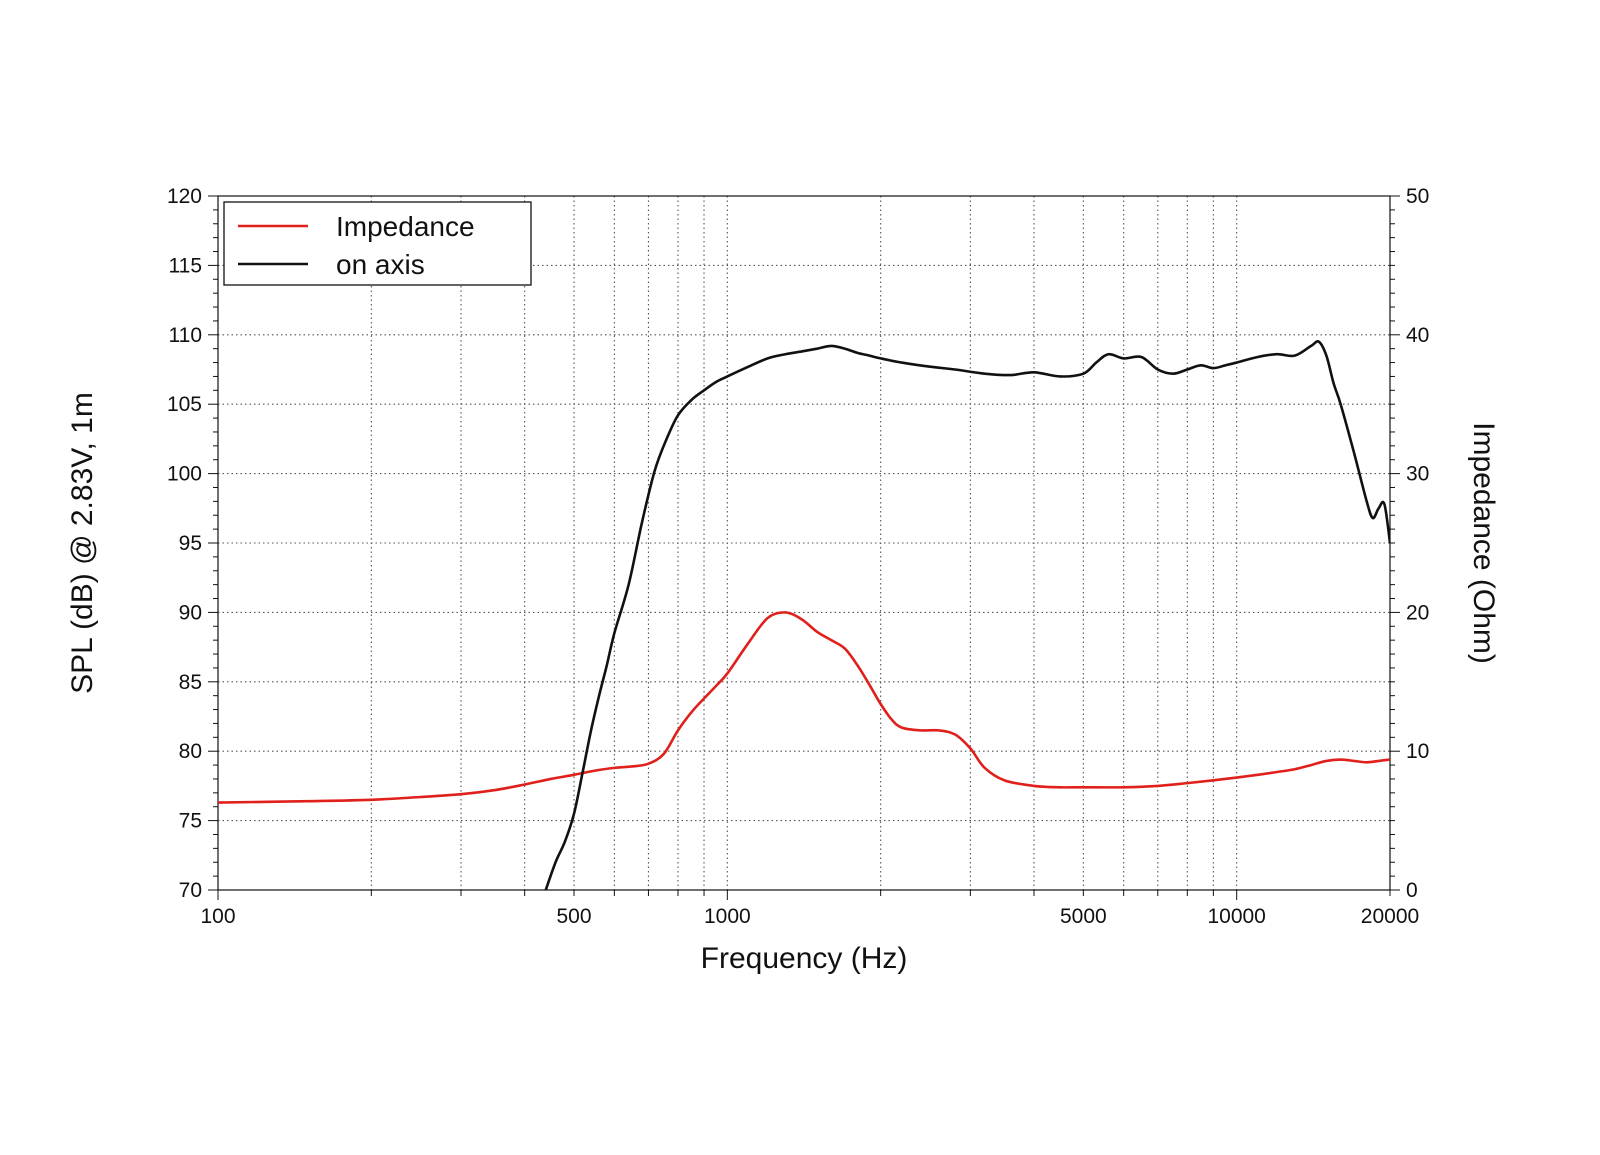 This screenshot has width=1600, height=1155. I want to click on y2-tick-label: 30, so click(1417, 474).